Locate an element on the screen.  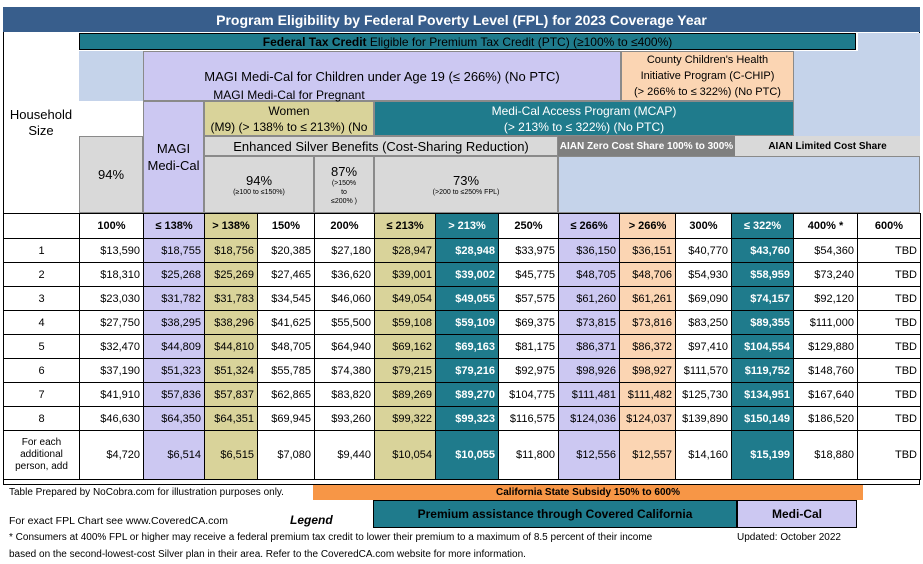
income-cell: $57,575 is located at coordinates (528, 298).